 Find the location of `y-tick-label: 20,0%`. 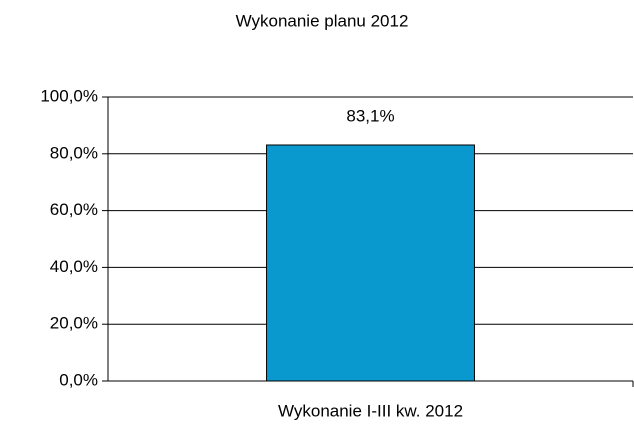

y-tick-label: 20,0% is located at coordinates (74, 323).